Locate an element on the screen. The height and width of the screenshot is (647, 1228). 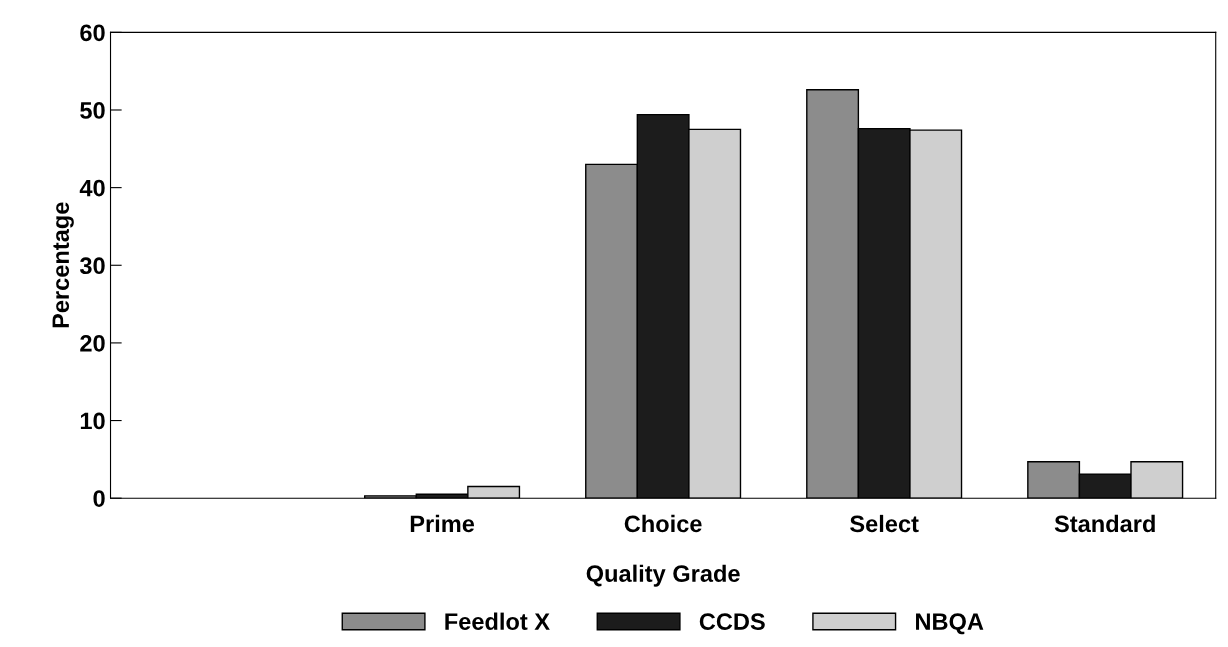
y-tick-label: 40 is located at coordinates (92, 188).